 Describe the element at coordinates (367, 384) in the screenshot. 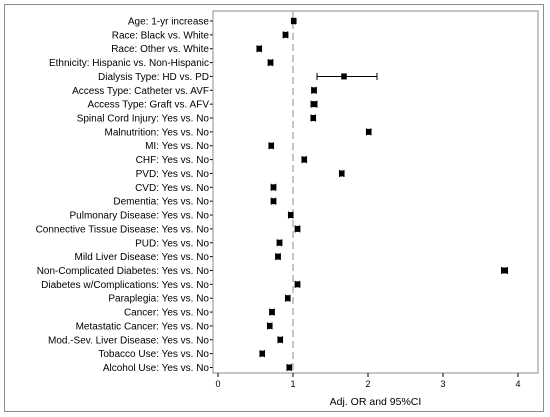

I see `x-tick-label: 2` at that location.